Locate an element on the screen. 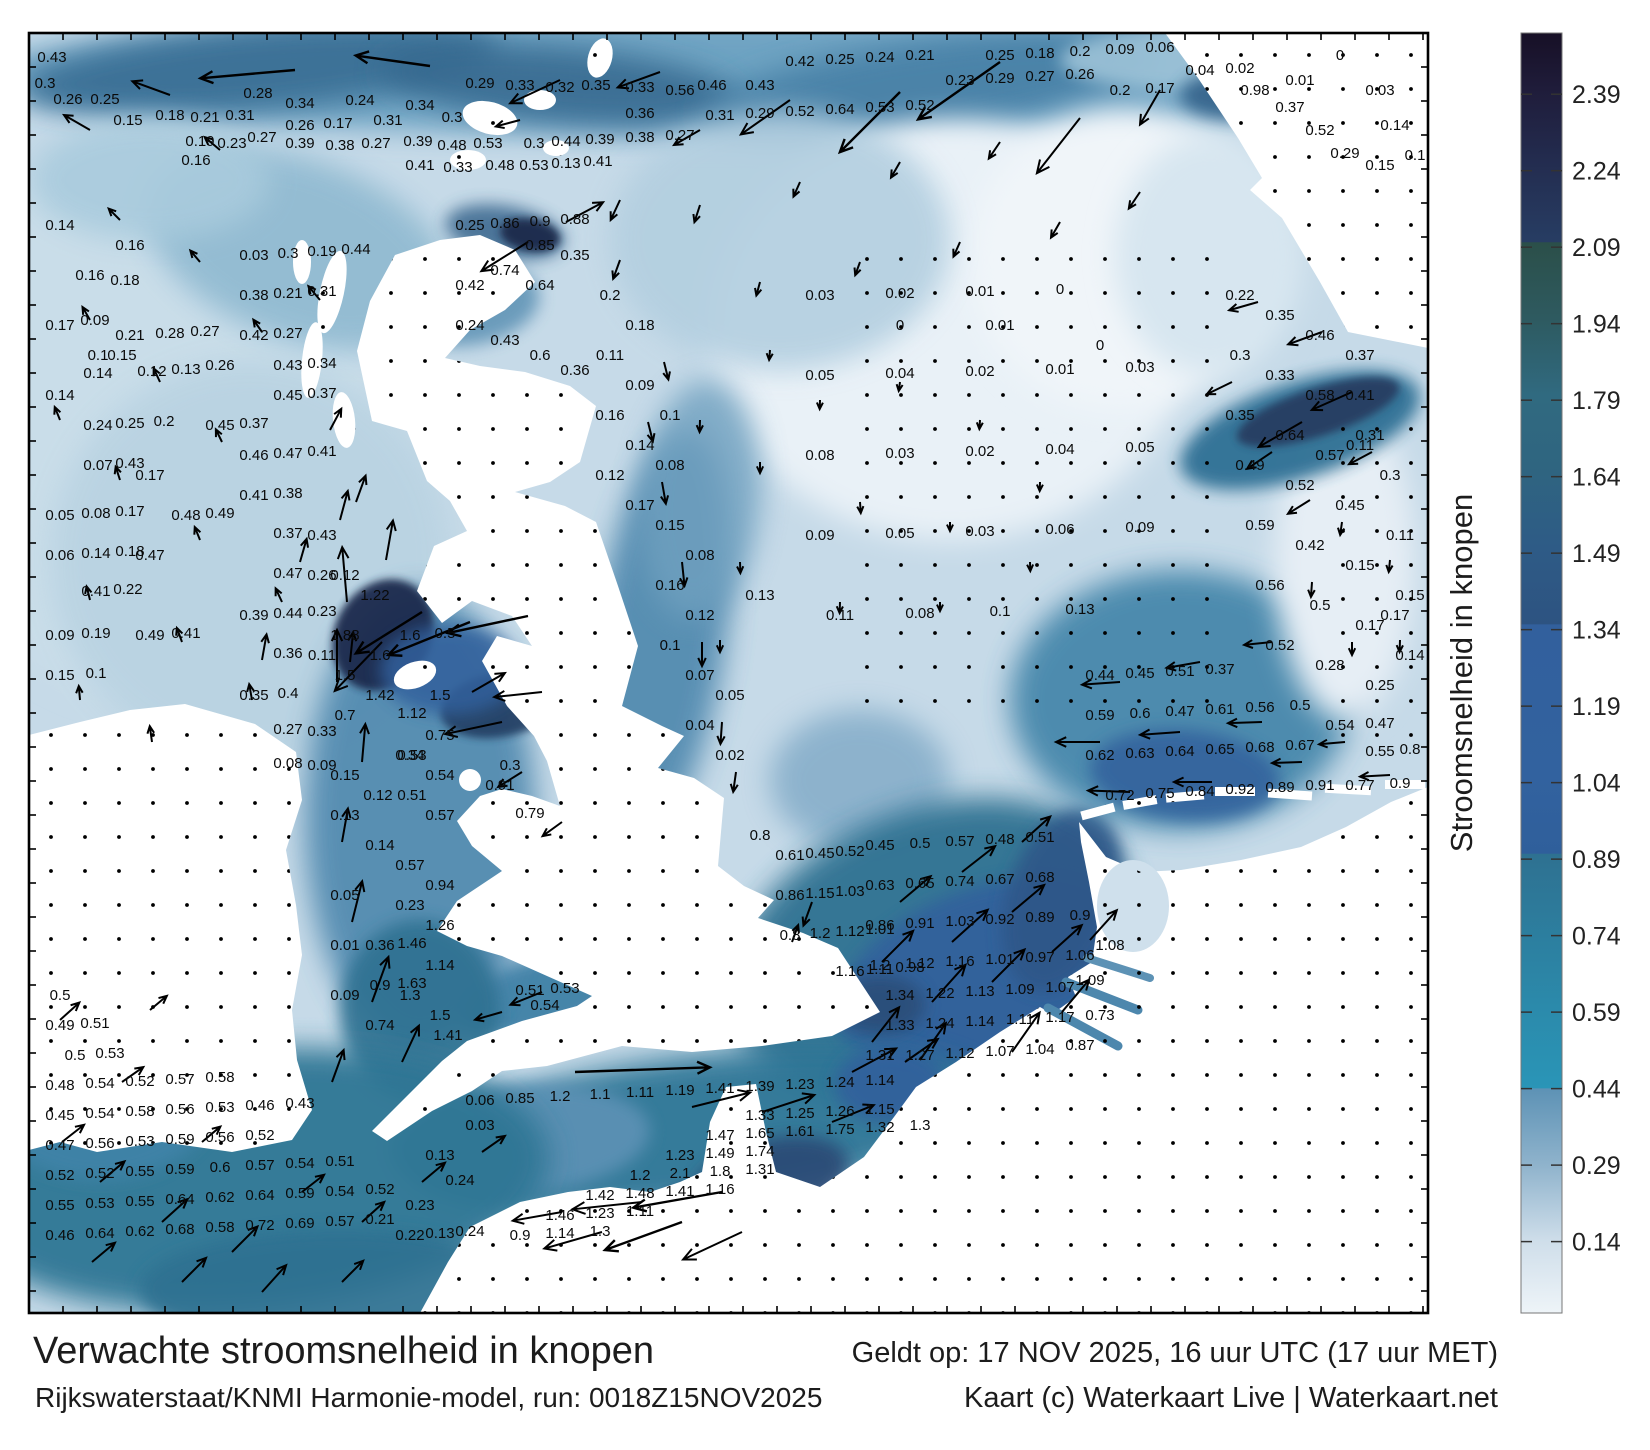 This screenshot has width=1650, height=1450. speed-value-label: 0.39 is located at coordinates (253, 615).